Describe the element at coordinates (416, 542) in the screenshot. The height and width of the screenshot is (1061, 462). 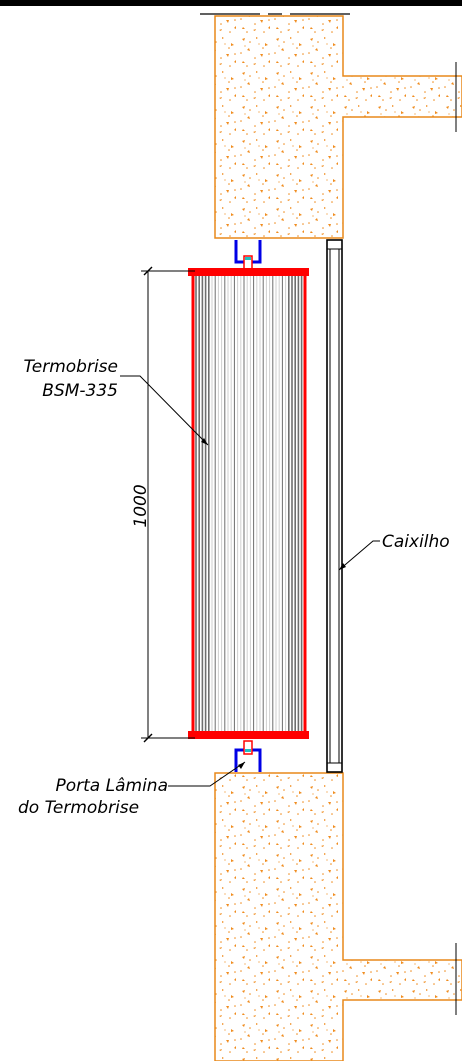
I see `caixilho-label: Caixilho` at that location.